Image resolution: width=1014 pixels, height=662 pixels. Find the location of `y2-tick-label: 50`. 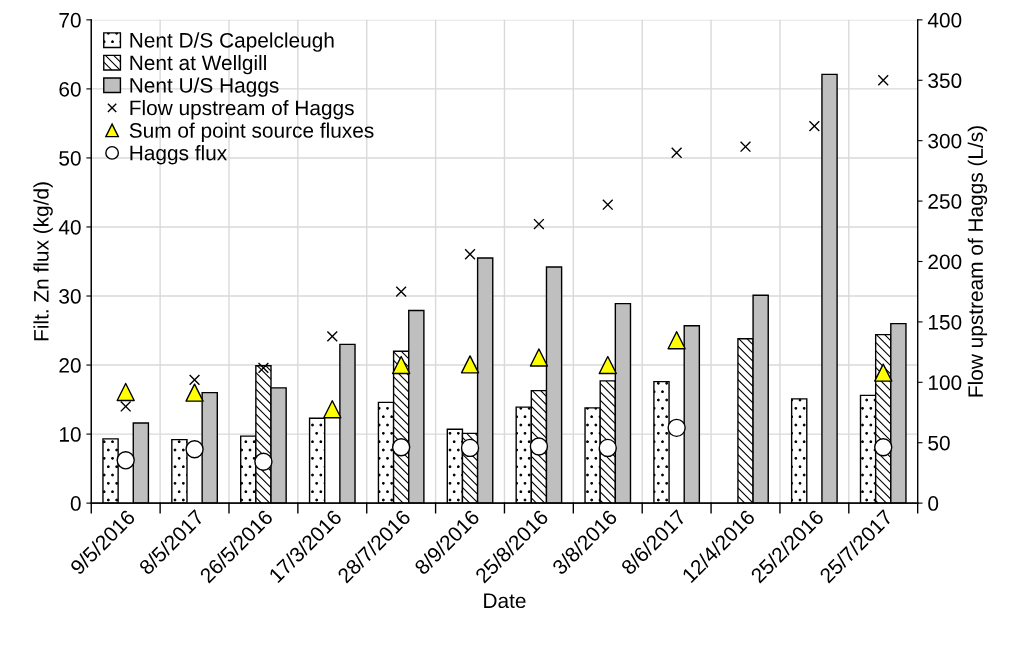

y2-tick-label: 50 is located at coordinates (939, 443).